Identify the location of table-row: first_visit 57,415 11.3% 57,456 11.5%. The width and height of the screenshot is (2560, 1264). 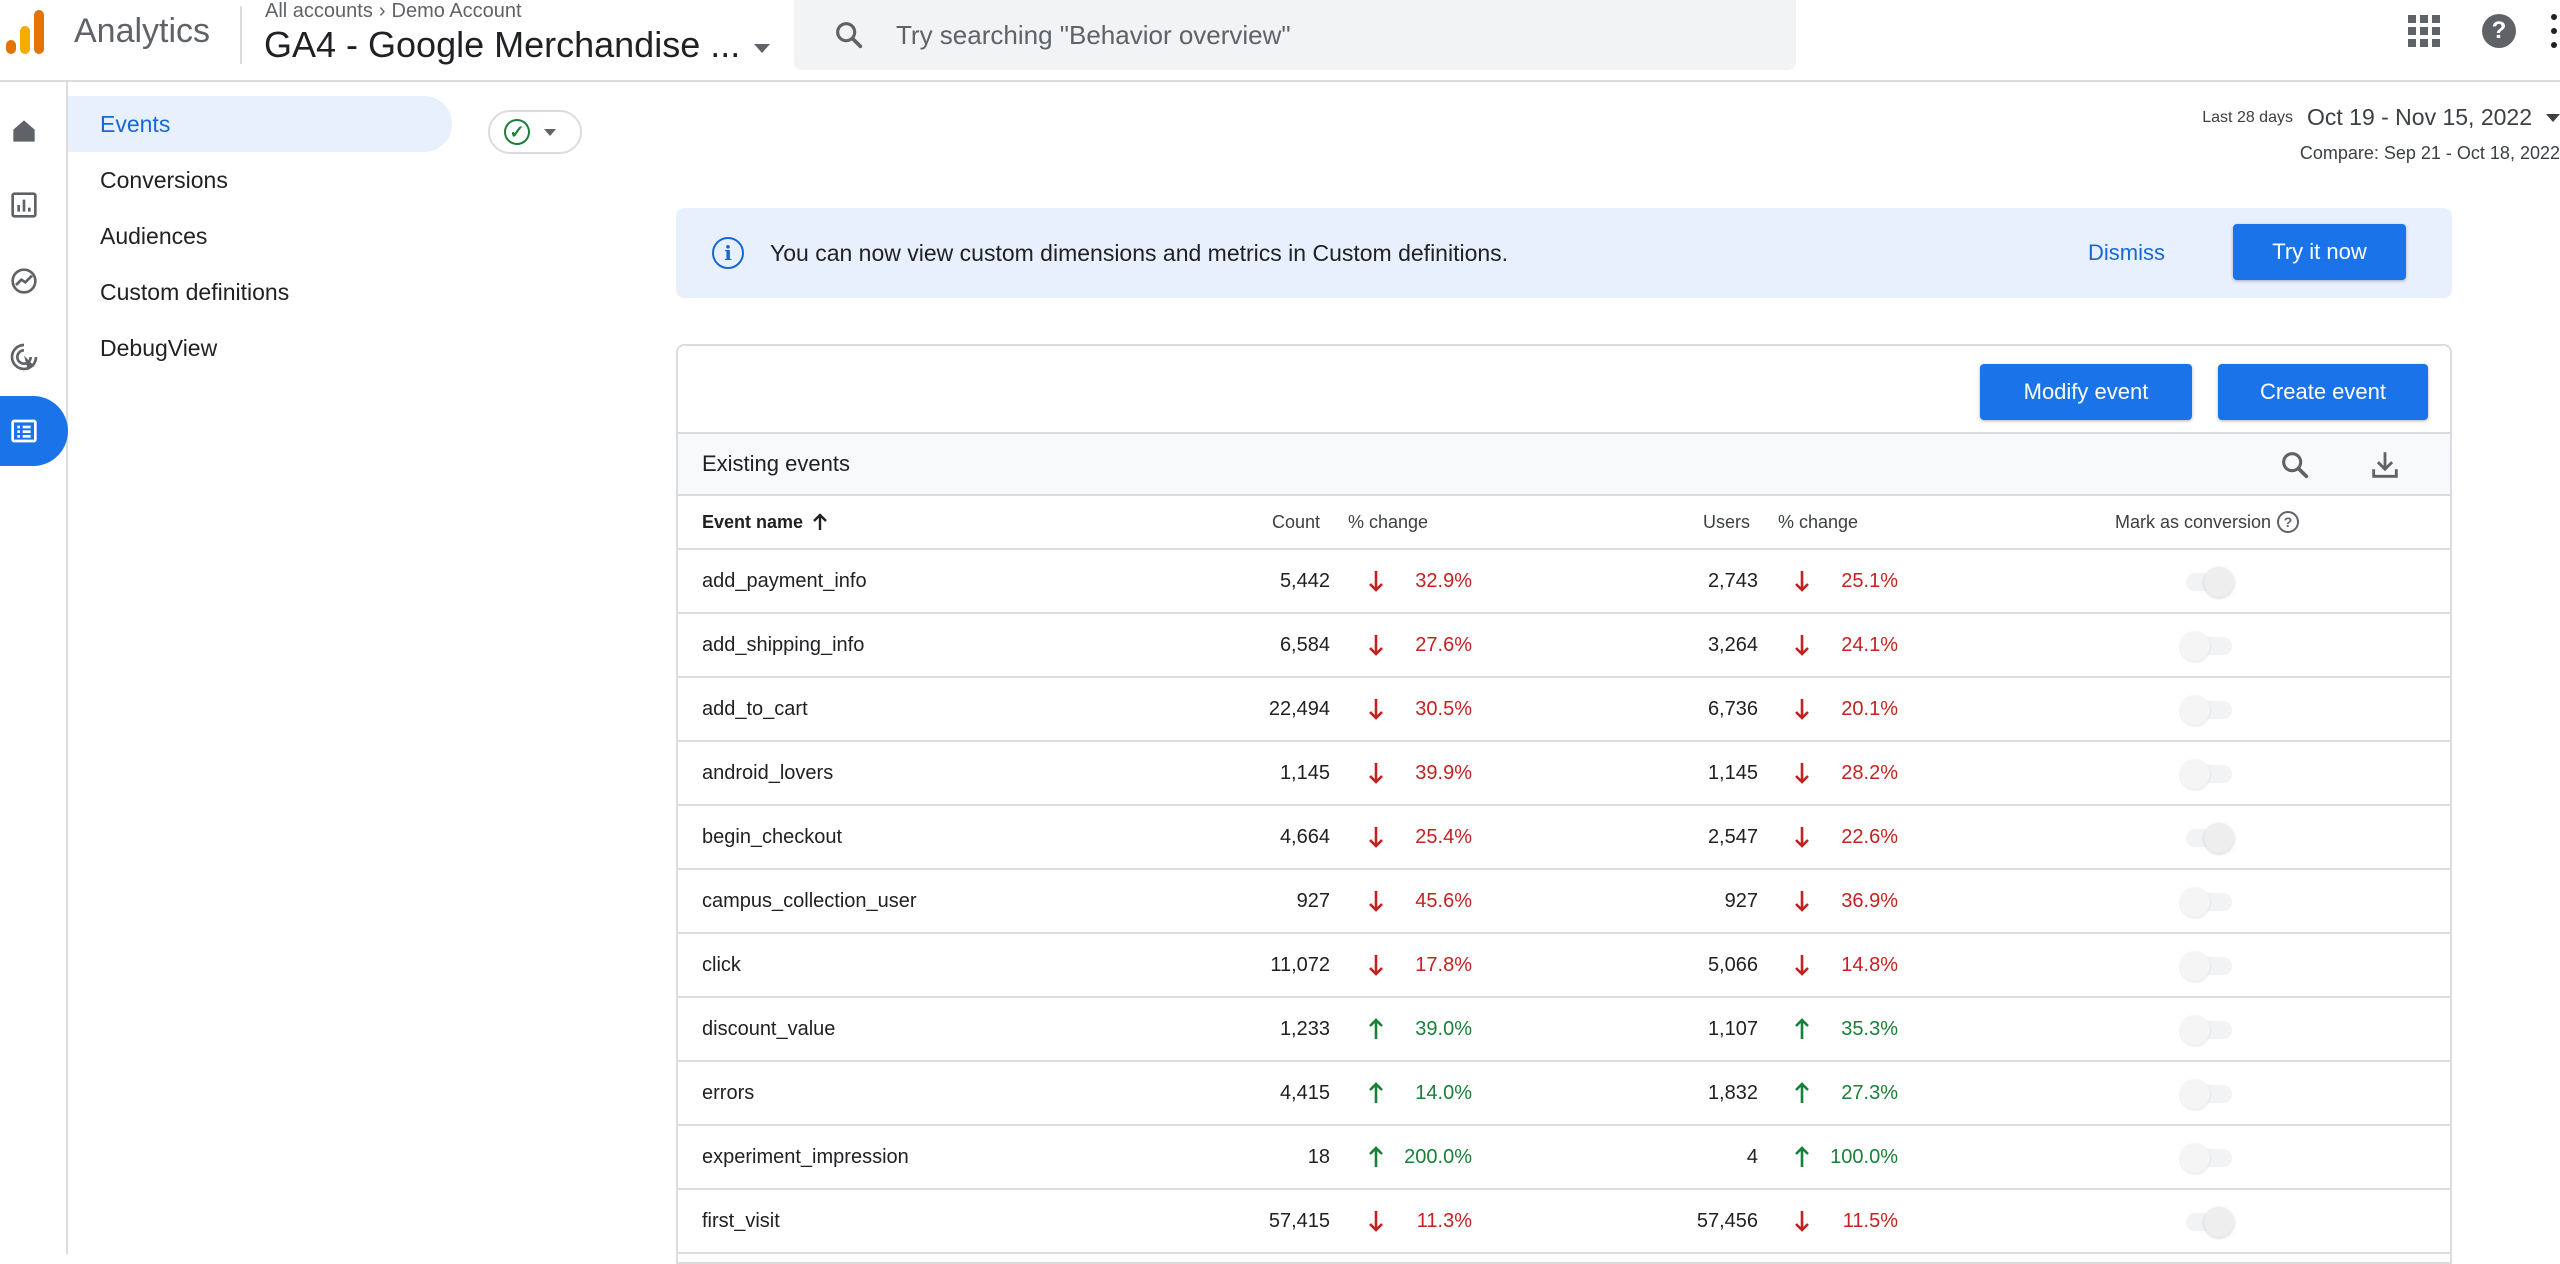
(1564, 1222).